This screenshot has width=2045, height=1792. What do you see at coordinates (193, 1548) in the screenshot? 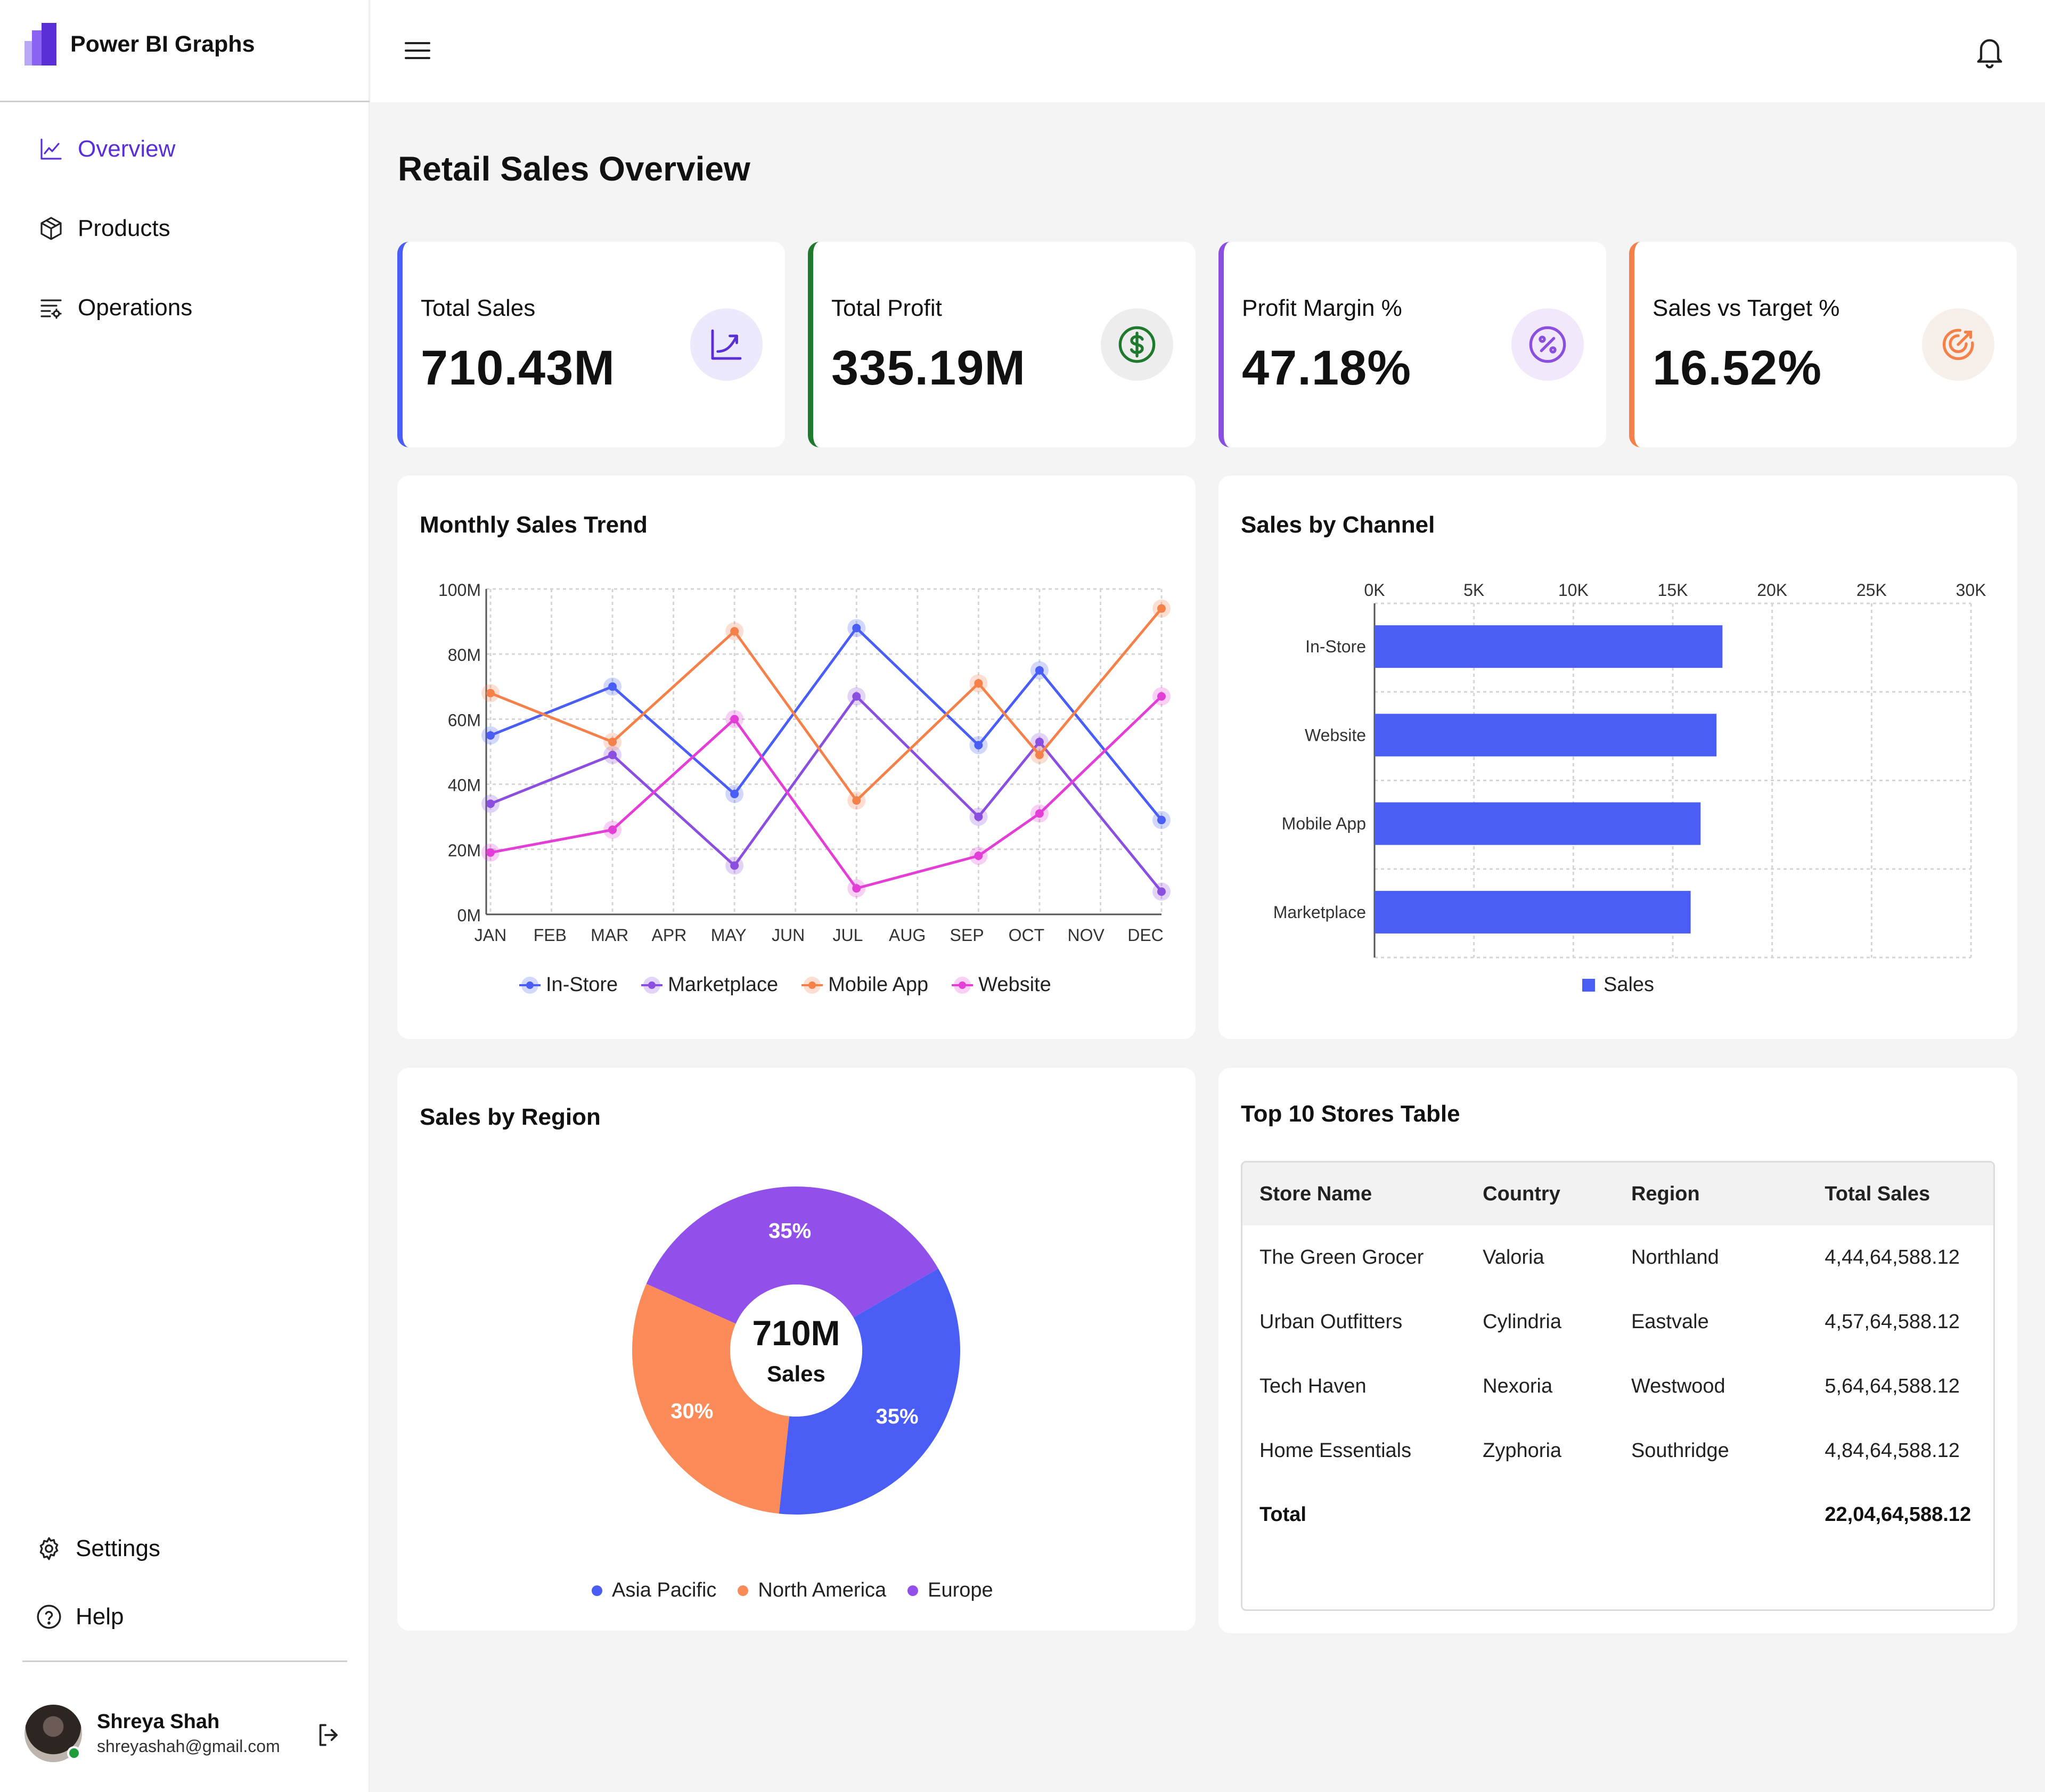
I see `sidebar-item-settings: Settings` at bounding box center [193, 1548].